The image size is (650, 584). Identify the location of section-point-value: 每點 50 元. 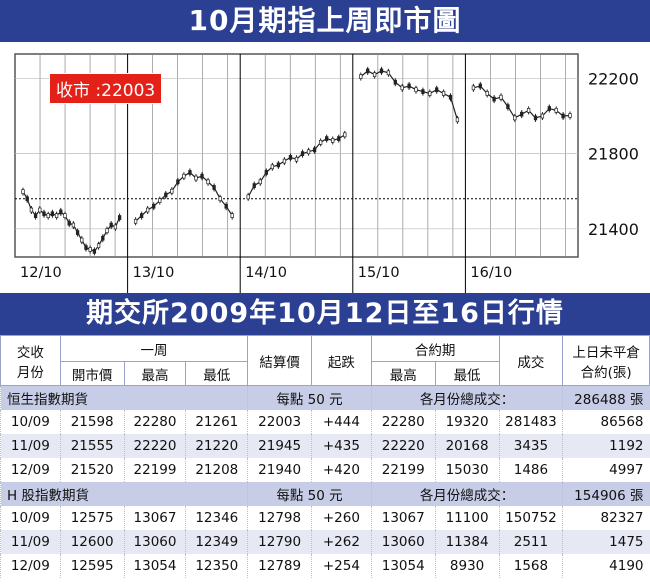
(309, 493).